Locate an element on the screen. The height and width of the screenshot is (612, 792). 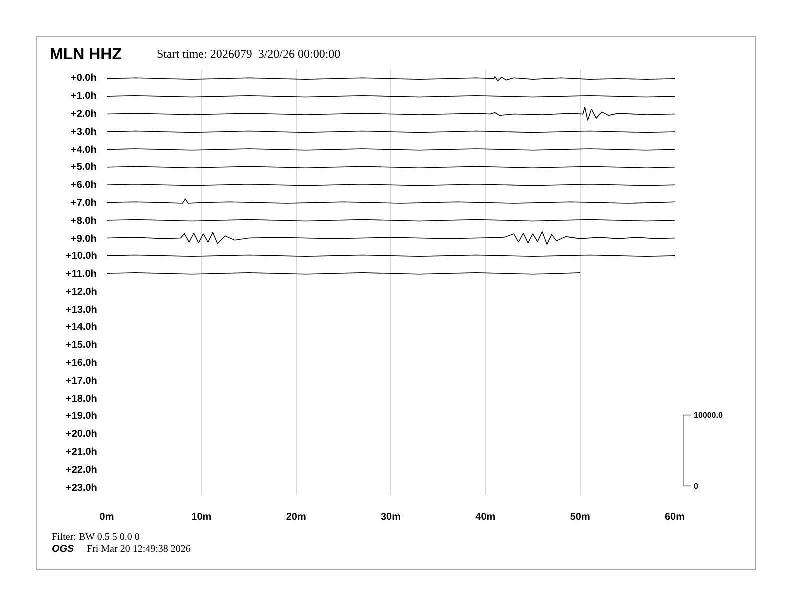
x-tick-label: 10m is located at coordinates (202, 517).